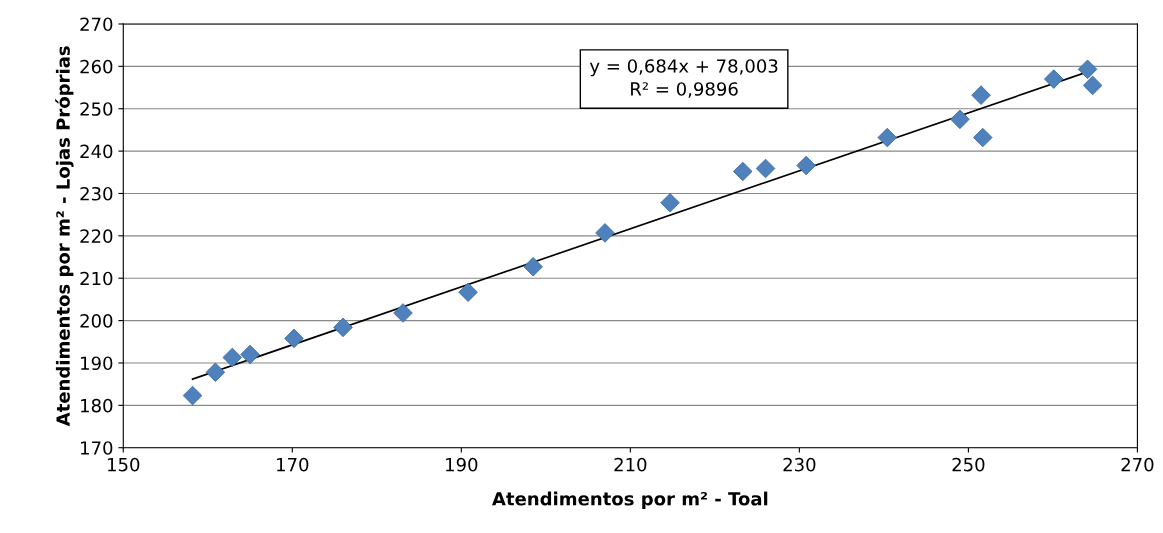 The height and width of the screenshot is (533, 1163). Describe the element at coordinates (968, 464) in the screenshot. I see `x-tick-label: 250` at that location.